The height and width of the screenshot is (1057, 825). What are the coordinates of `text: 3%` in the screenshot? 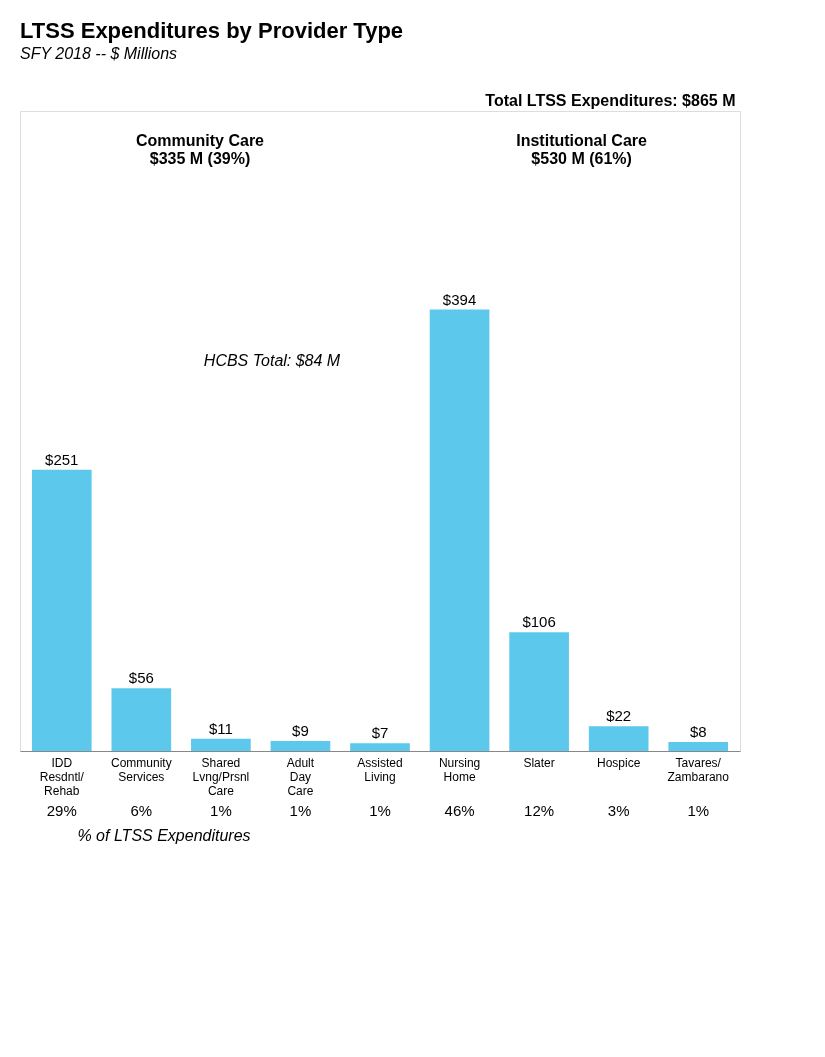 It's located at (618, 810).